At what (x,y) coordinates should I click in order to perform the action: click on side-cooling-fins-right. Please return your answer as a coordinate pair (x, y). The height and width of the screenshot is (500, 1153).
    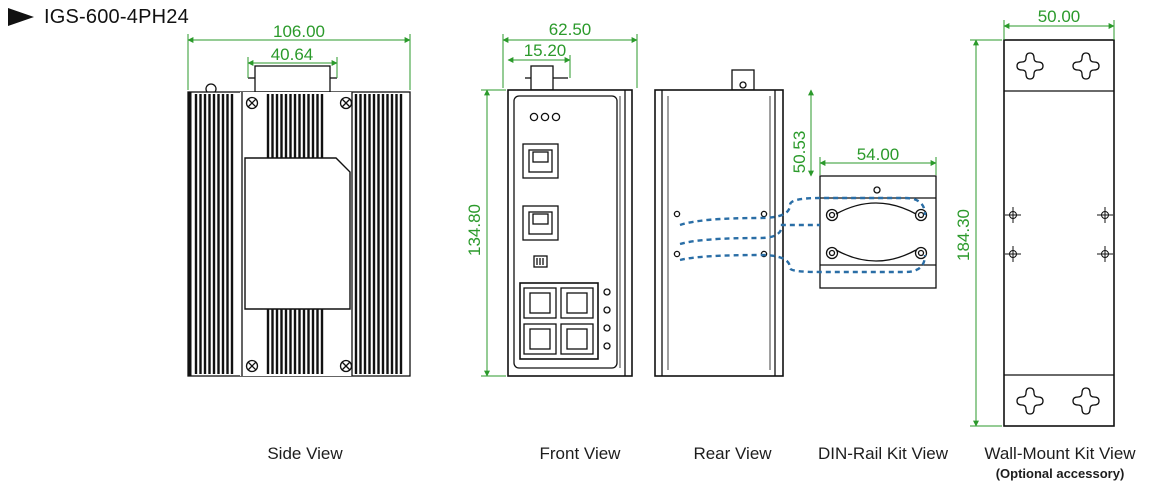
    Looking at the image, I should click on (378, 234).